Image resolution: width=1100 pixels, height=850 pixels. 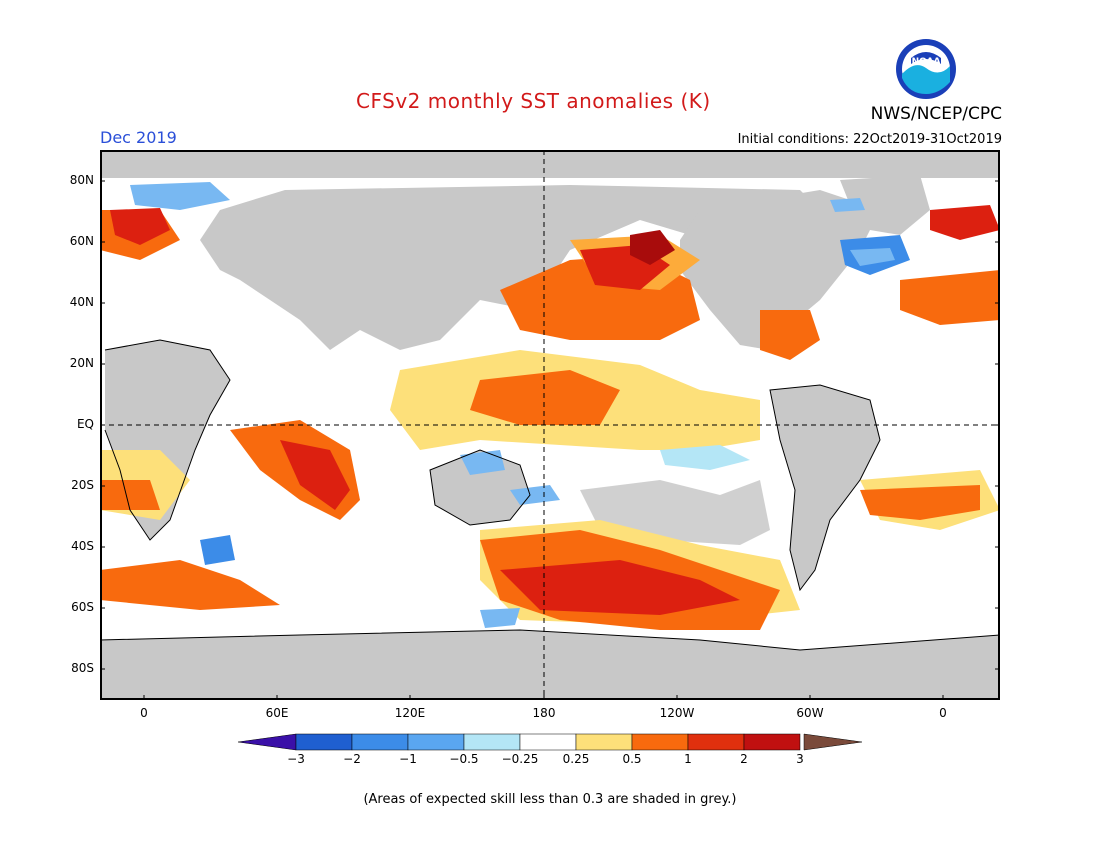 I want to click on colorbar-cells, so click(x=548, y=742).